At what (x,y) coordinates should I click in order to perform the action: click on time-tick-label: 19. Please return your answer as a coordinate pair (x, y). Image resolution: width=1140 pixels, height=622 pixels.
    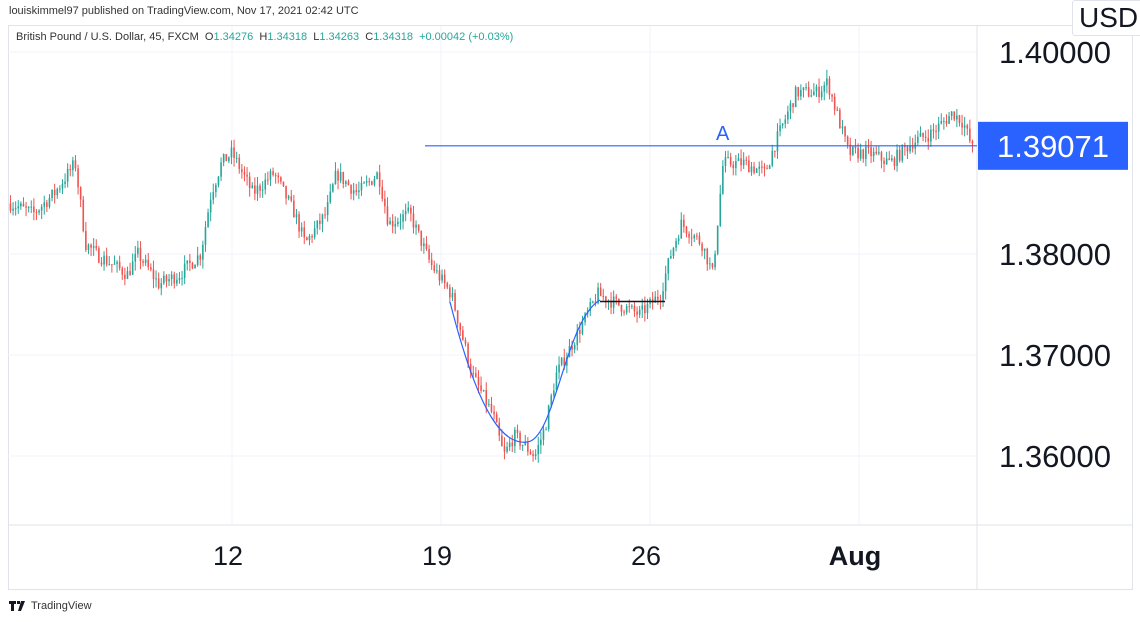
    Looking at the image, I should click on (437, 556).